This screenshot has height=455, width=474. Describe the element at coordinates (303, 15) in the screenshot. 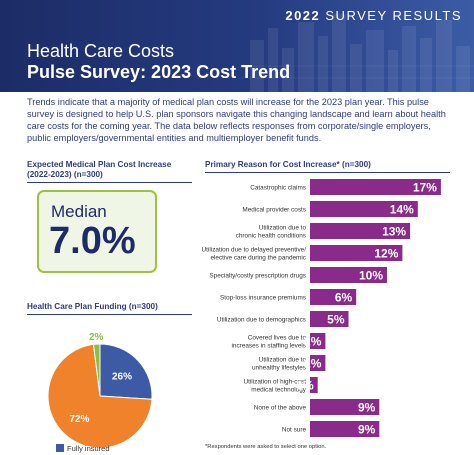

I see `survey-year: 2022` at that location.